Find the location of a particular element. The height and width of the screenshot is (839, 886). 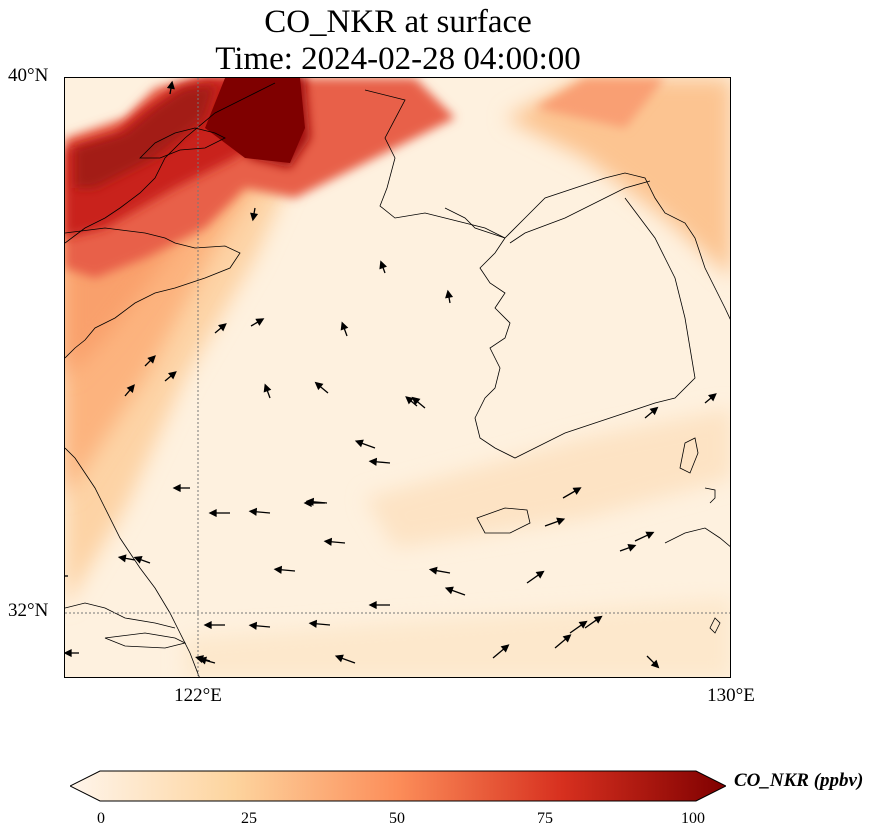

map-time: Time: 2024-02-28 04:00:00 is located at coordinates (398, 59).